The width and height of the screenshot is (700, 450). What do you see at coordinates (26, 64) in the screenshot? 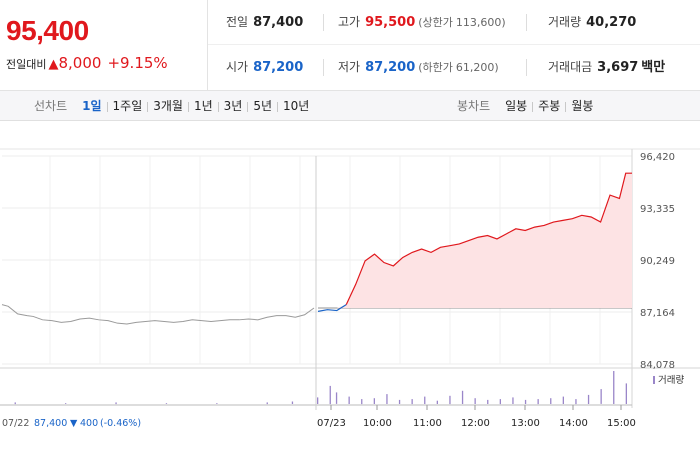
I see `change-label: 전일대비` at bounding box center [26, 64].